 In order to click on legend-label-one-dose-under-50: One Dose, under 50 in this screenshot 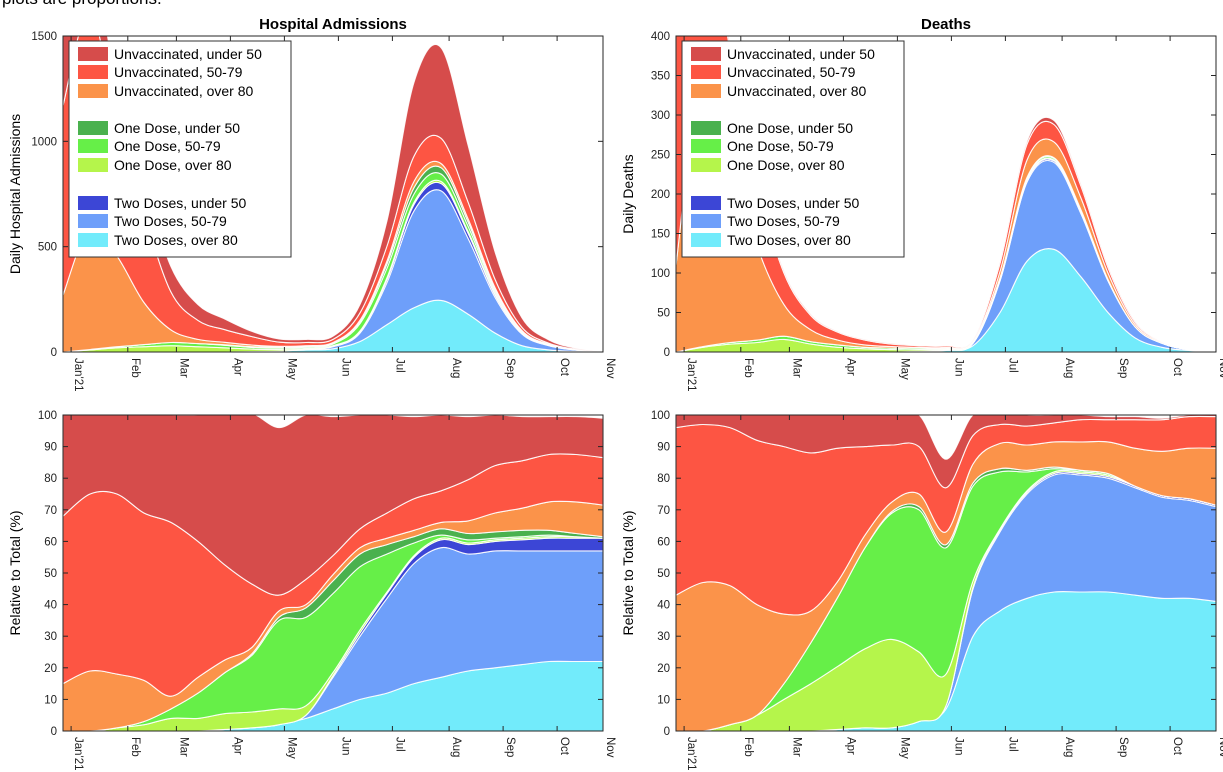, I will do `click(790, 128)`.